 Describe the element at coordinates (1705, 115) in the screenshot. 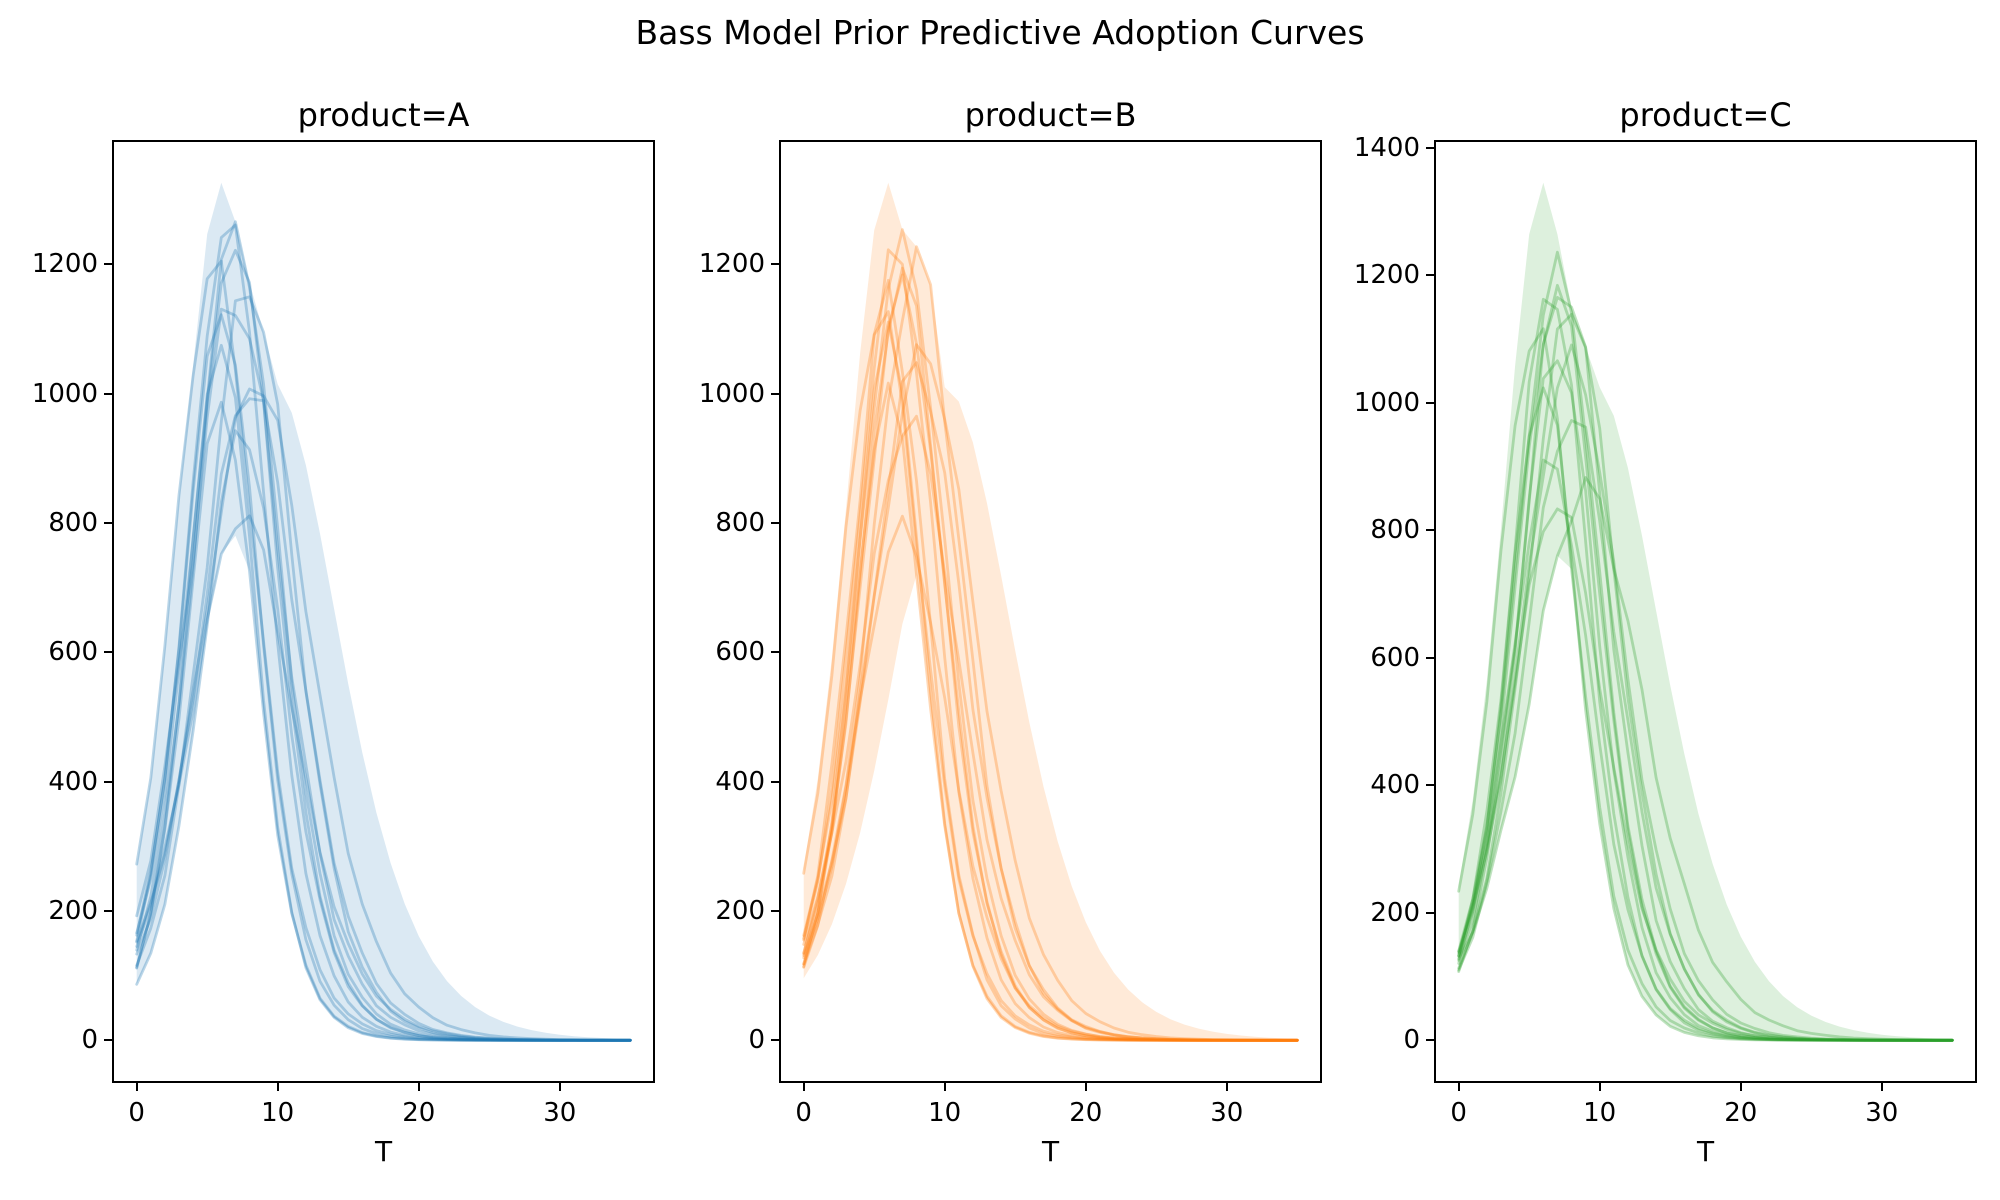

I see `subplot-title-c: product=C` at that location.